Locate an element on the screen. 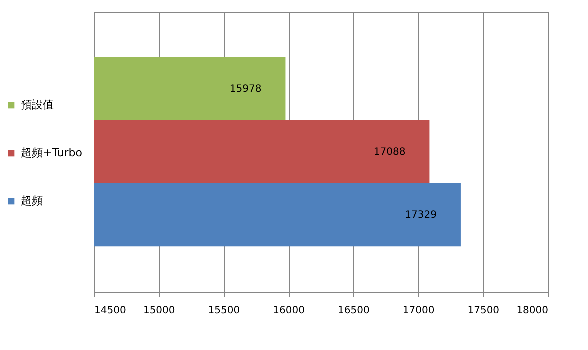 The width and height of the screenshot is (588, 350). legend-label: 超頻+Turbo is located at coordinates (52, 153).